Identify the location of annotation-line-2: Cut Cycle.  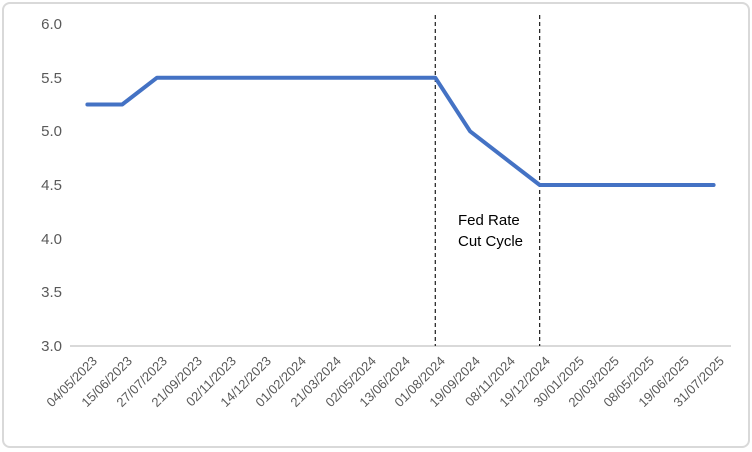
(491, 241).